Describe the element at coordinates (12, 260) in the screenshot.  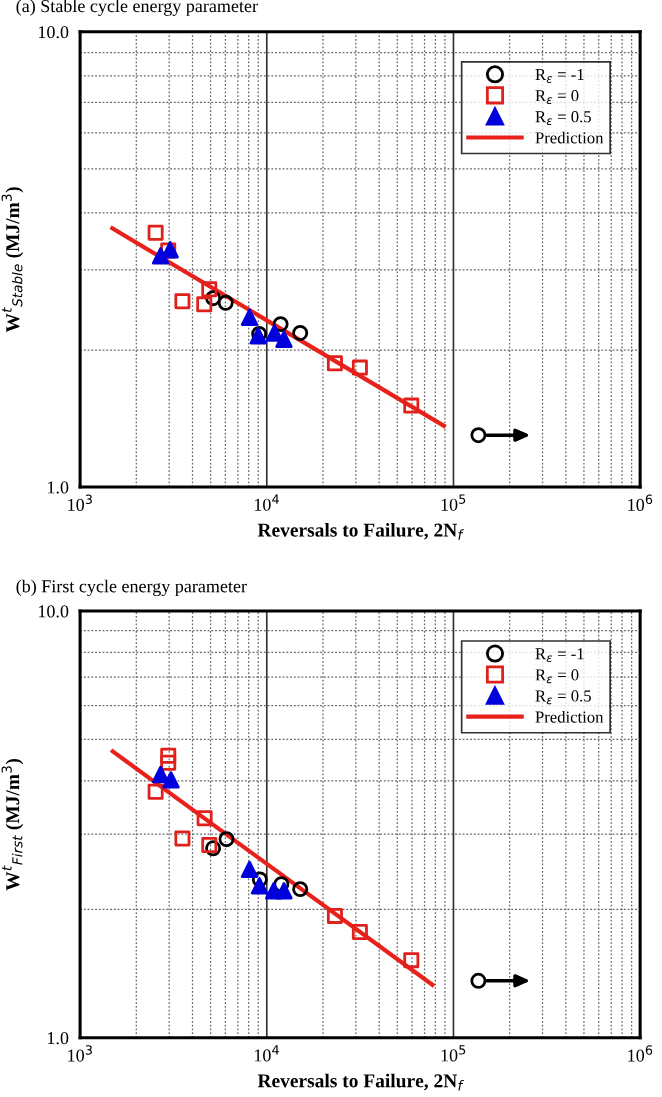
I see `y-axis-title: W$^{t}$$_{Stable}$ (MJ/m$^{3}$)` at that location.